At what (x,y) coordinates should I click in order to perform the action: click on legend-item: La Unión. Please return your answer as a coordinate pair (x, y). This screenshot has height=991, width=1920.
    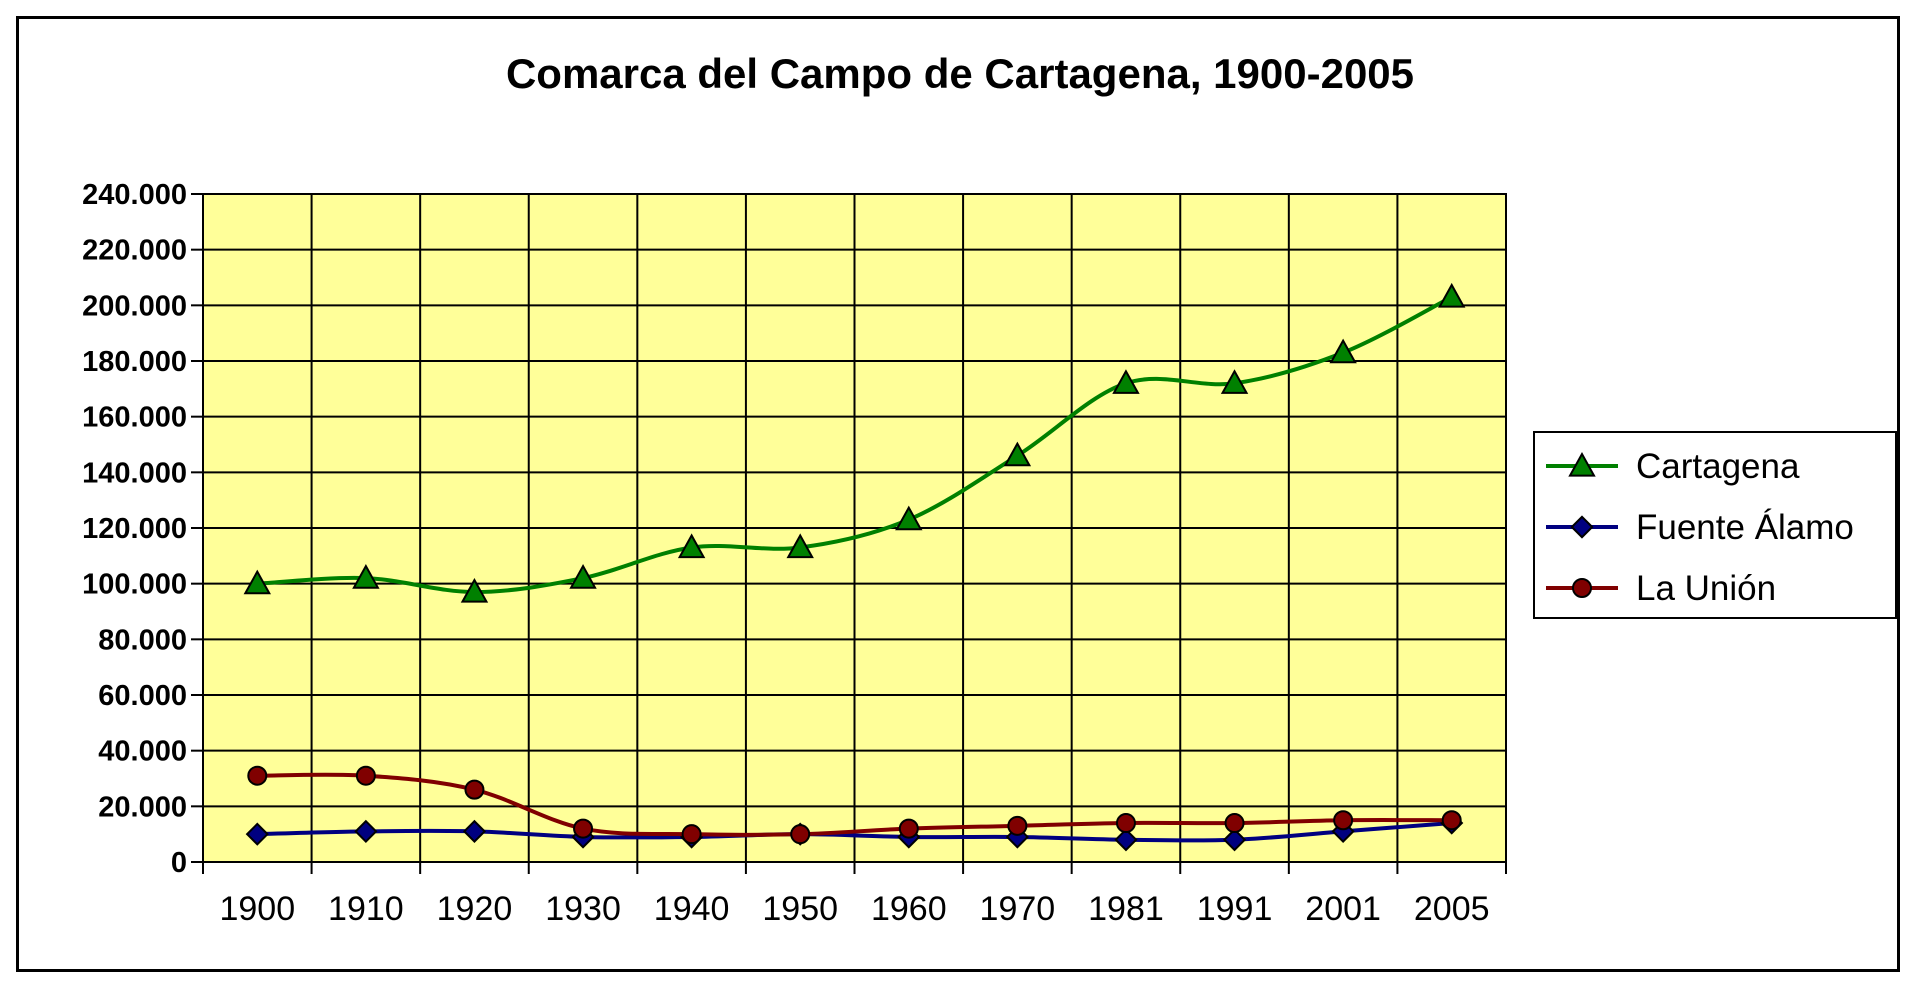
    Looking at the image, I should click on (1661, 588).